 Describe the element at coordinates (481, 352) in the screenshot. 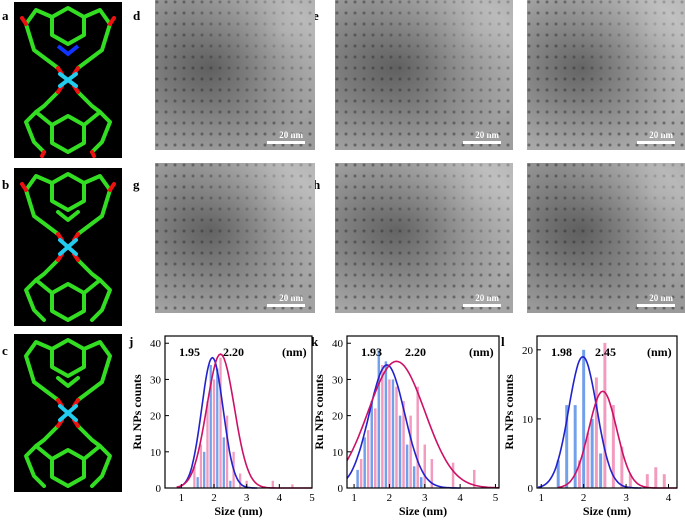

I see `annotation-k-2: (nm)` at that location.